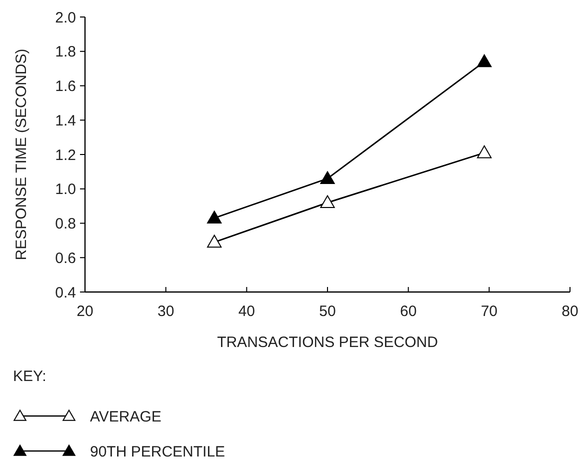  Describe the element at coordinates (65, 258) in the screenshot. I see `y-tick-label: 0.6` at that location.